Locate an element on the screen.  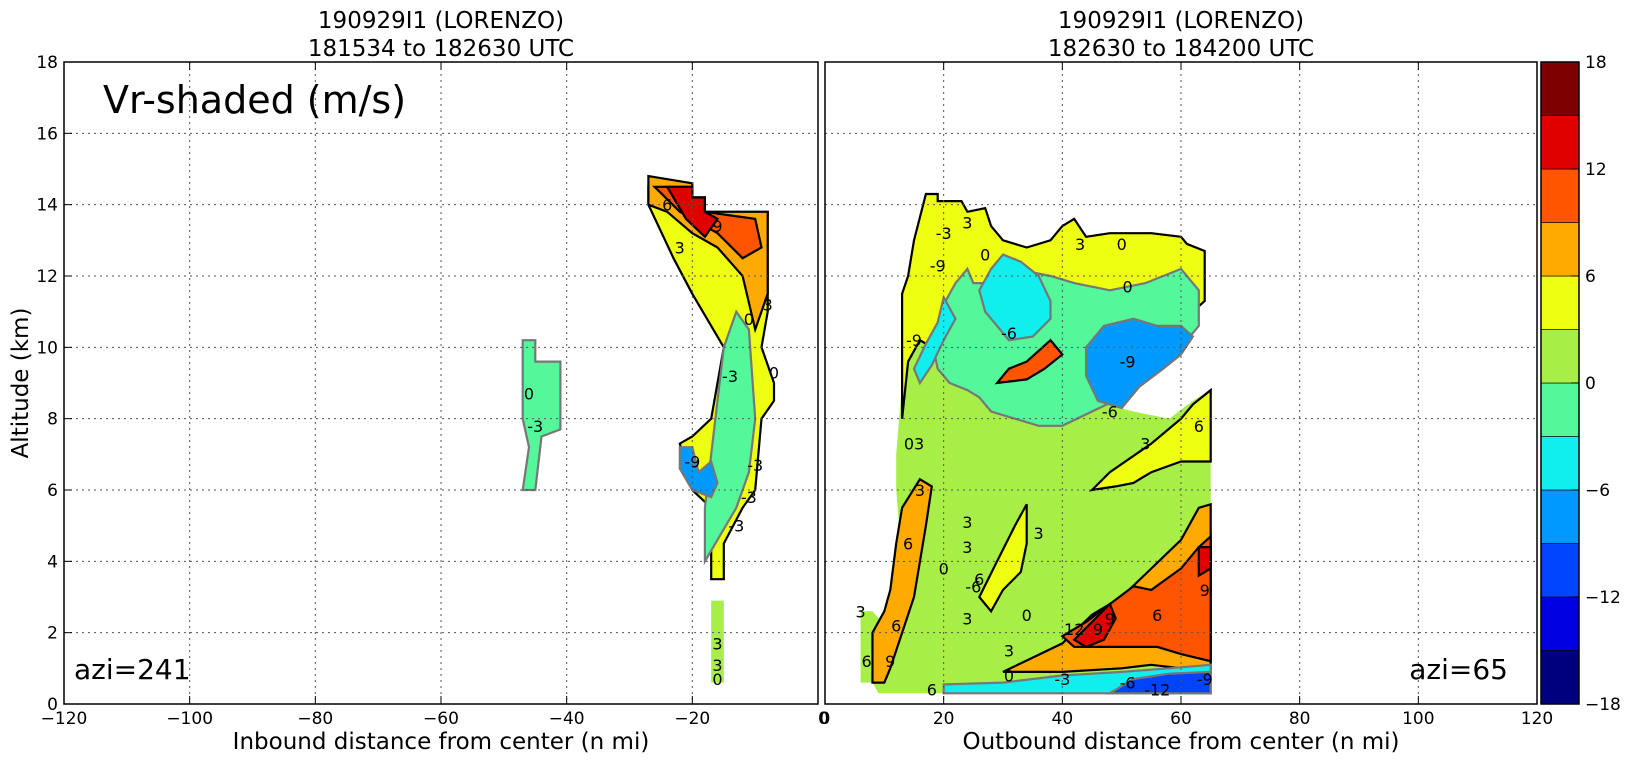
left-y-ticks: 0 2 4 6 8 10 12 14 16 18 is located at coordinates (54, 384).